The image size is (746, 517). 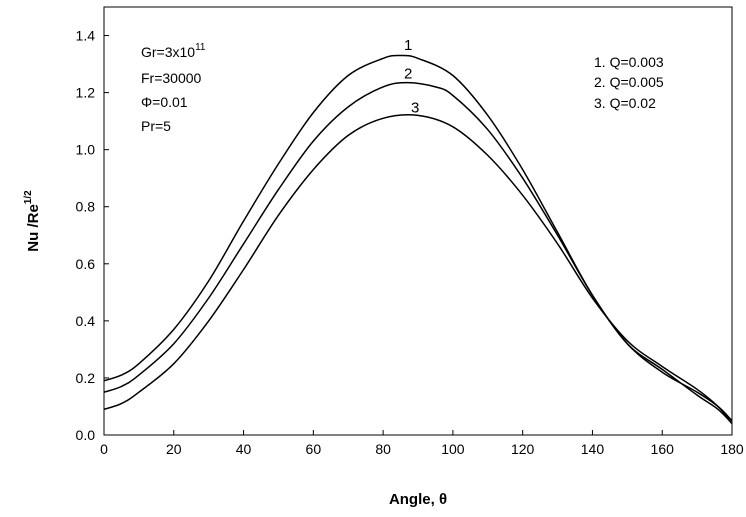 What do you see at coordinates (453, 449) in the screenshot?
I see `x-tick-label: 100` at bounding box center [453, 449].